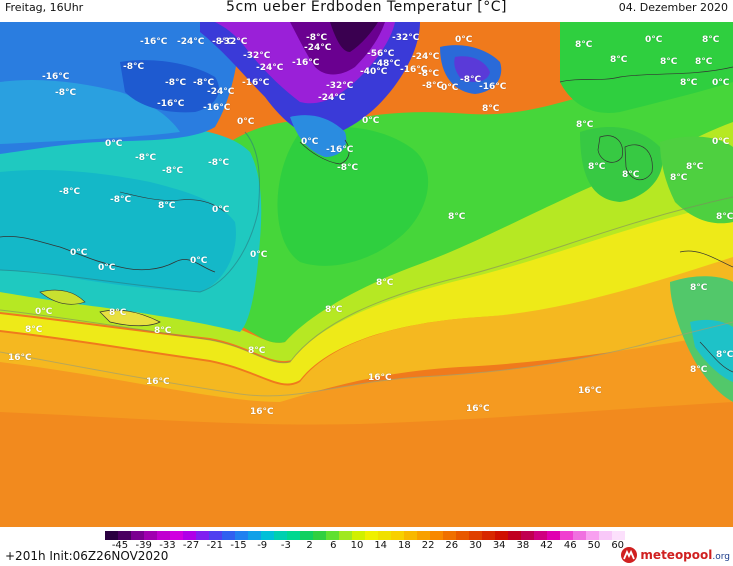 The image size is (733, 566). What do you see at coordinates (191, 545) in the screenshot?
I see `color-scale-tick: -27` at bounding box center [191, 545].